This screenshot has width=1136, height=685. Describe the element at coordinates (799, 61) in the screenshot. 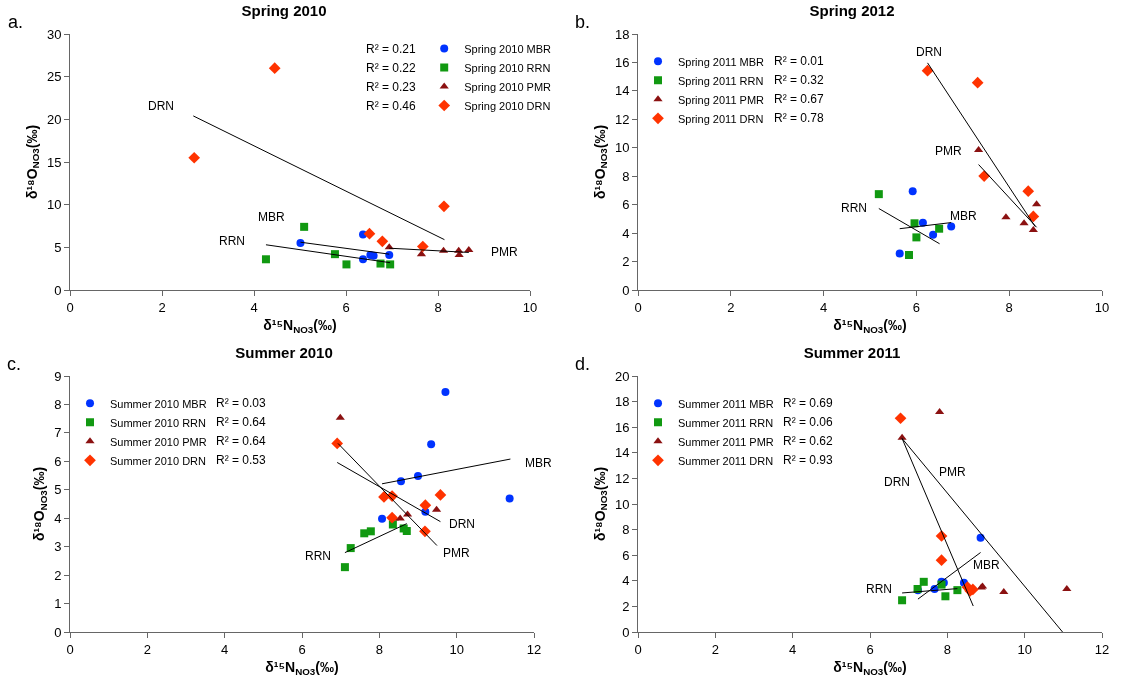

I see `annotation: R² = 0.01` at that location.